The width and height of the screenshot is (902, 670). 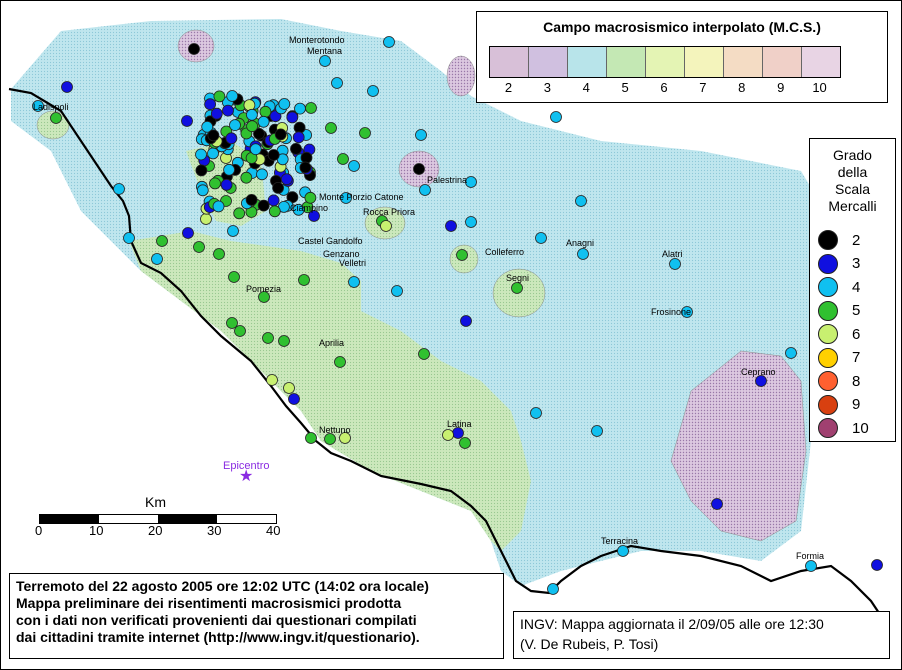 What do you see at coordinates (819, 87) in the screenshot?
I see `legend-cell-label: 10` at bounding box center [819, 87].